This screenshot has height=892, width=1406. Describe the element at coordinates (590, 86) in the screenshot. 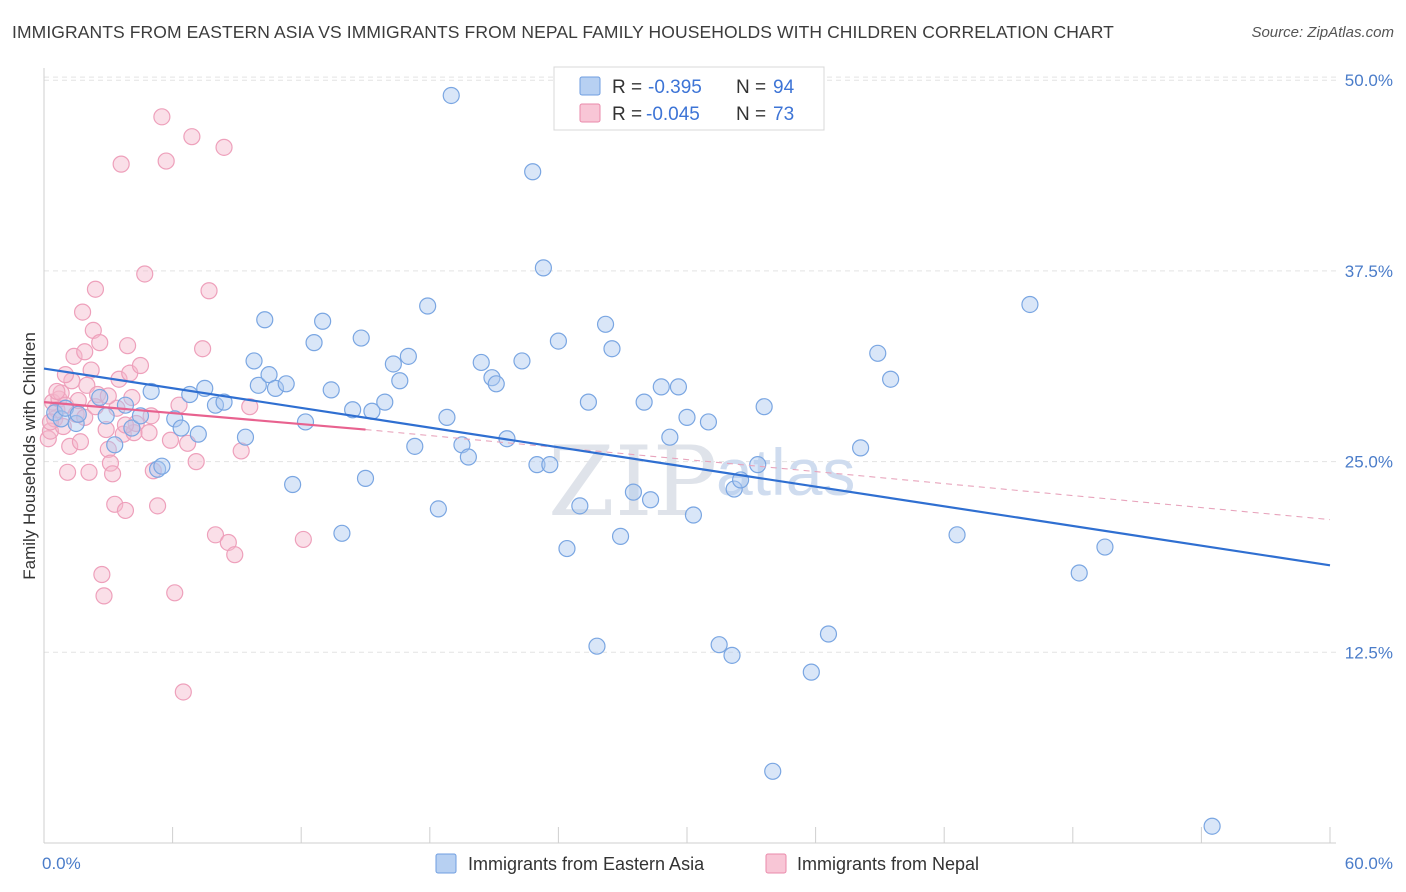

I see `legend-blue-swatch` at that location.